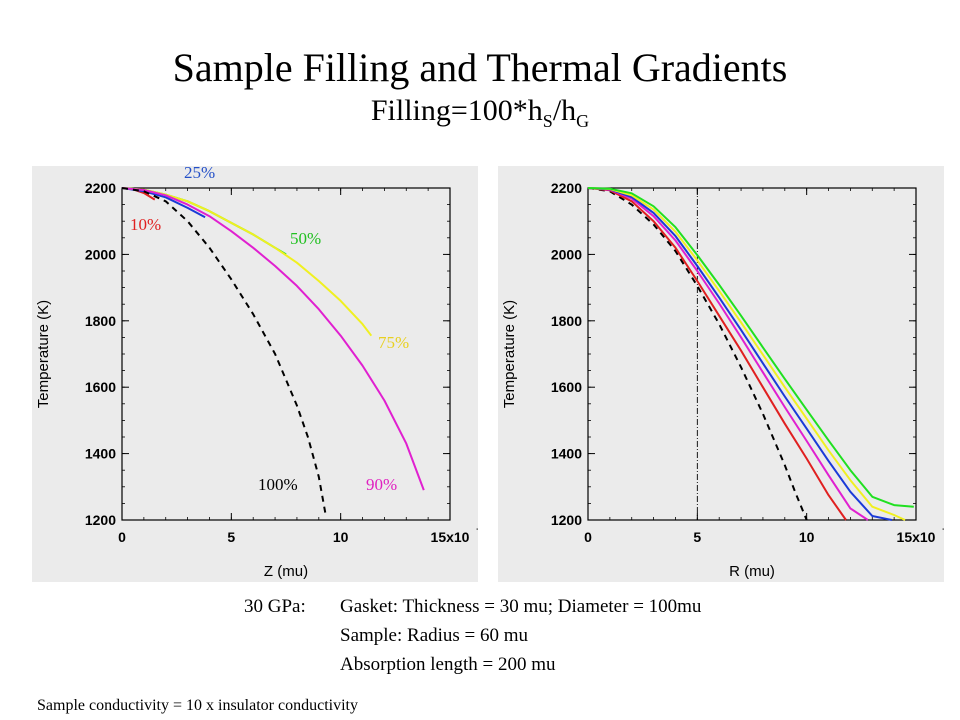 This screenshot has height=720, width=960. I want to click on series-label: 100%, so click(278, 484).